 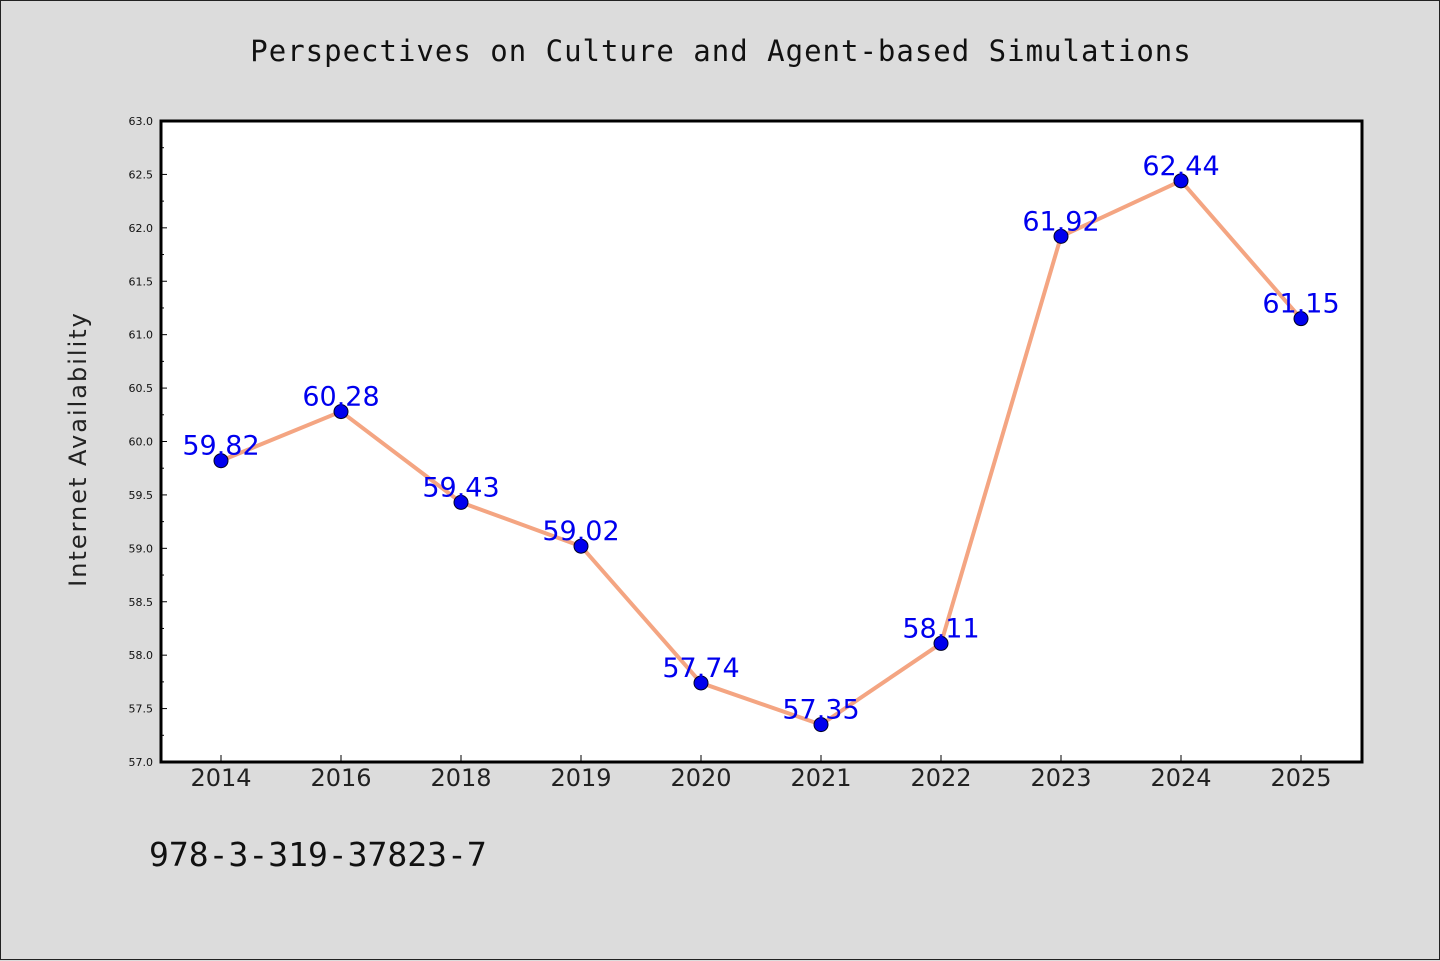 I want to click on y-tick-label: 63.0, so click(x=141, y=121).